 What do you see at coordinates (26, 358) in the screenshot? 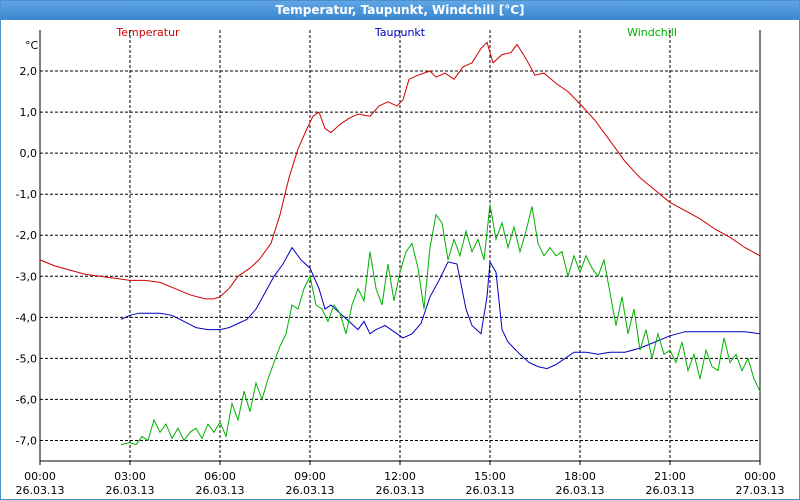
I see `y-tick-label: -5,0` at bounding box center [26, 358].